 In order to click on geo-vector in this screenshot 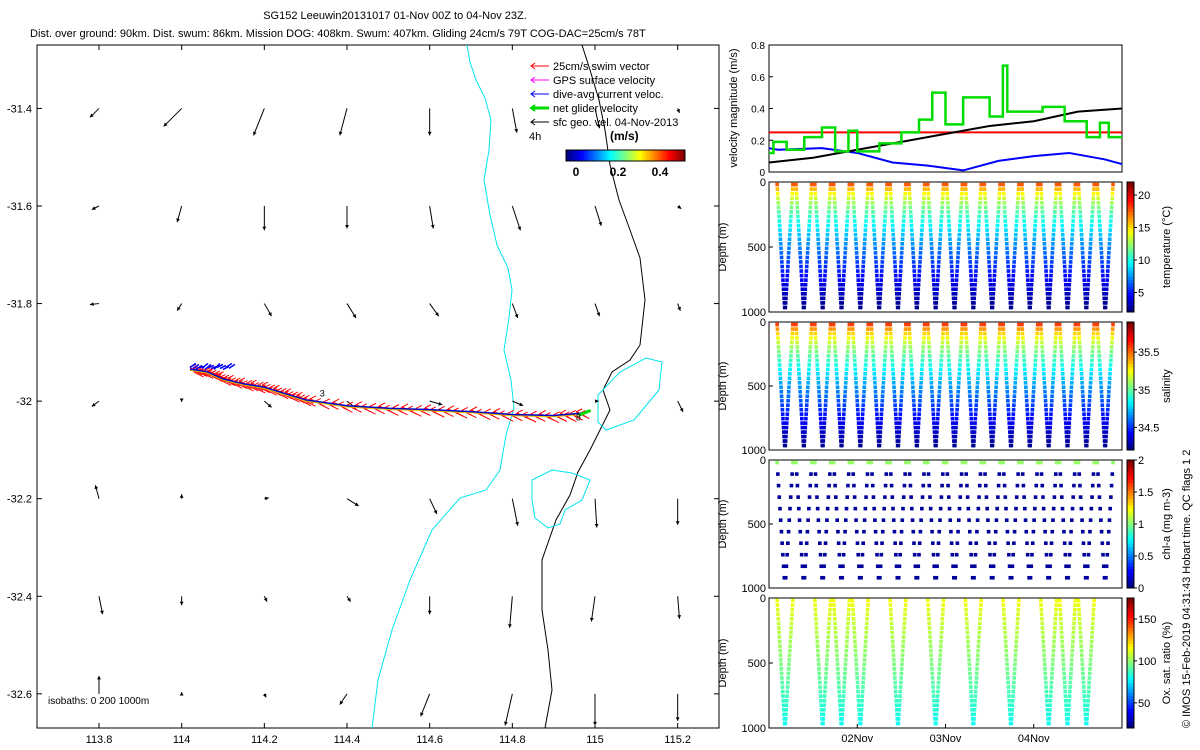, I will do `click(343, 122)`.